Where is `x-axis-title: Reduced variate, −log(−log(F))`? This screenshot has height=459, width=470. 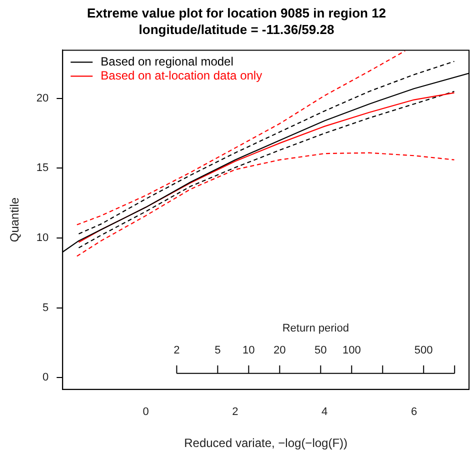 x-axis-title: Reduced variate, −log(−log(F)) is located at coordinates (266, 443).